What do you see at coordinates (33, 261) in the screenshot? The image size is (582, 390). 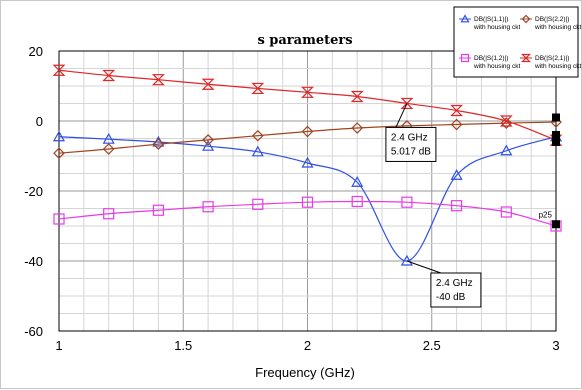 I see `y-tick-label: -40` at bounding box center [33, 261].